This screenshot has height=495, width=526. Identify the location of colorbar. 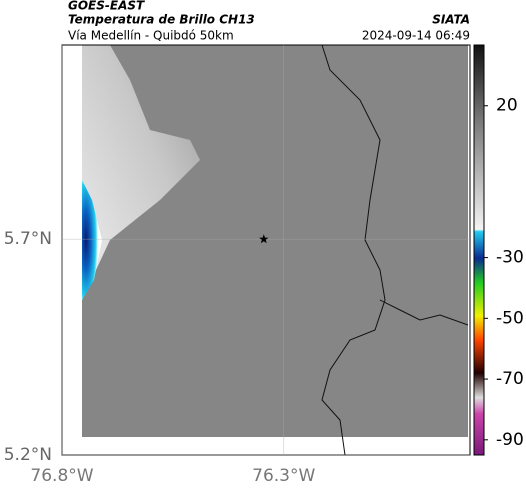
(479, 250).